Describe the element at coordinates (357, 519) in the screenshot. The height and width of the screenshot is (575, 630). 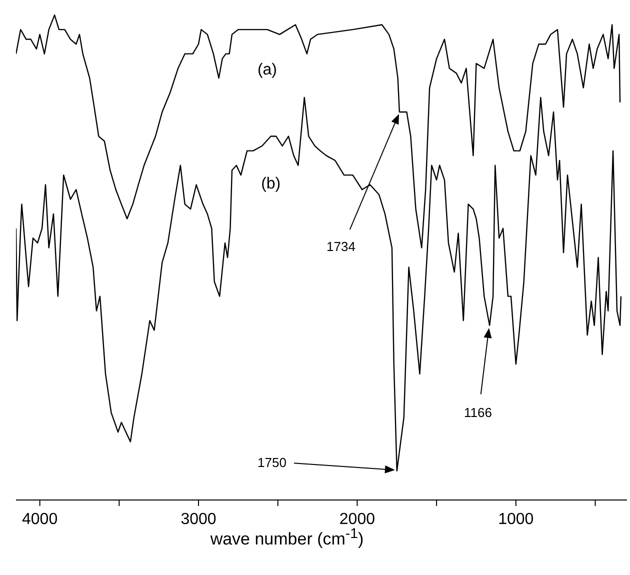
I see `x-tick-label: 2000` at that location.